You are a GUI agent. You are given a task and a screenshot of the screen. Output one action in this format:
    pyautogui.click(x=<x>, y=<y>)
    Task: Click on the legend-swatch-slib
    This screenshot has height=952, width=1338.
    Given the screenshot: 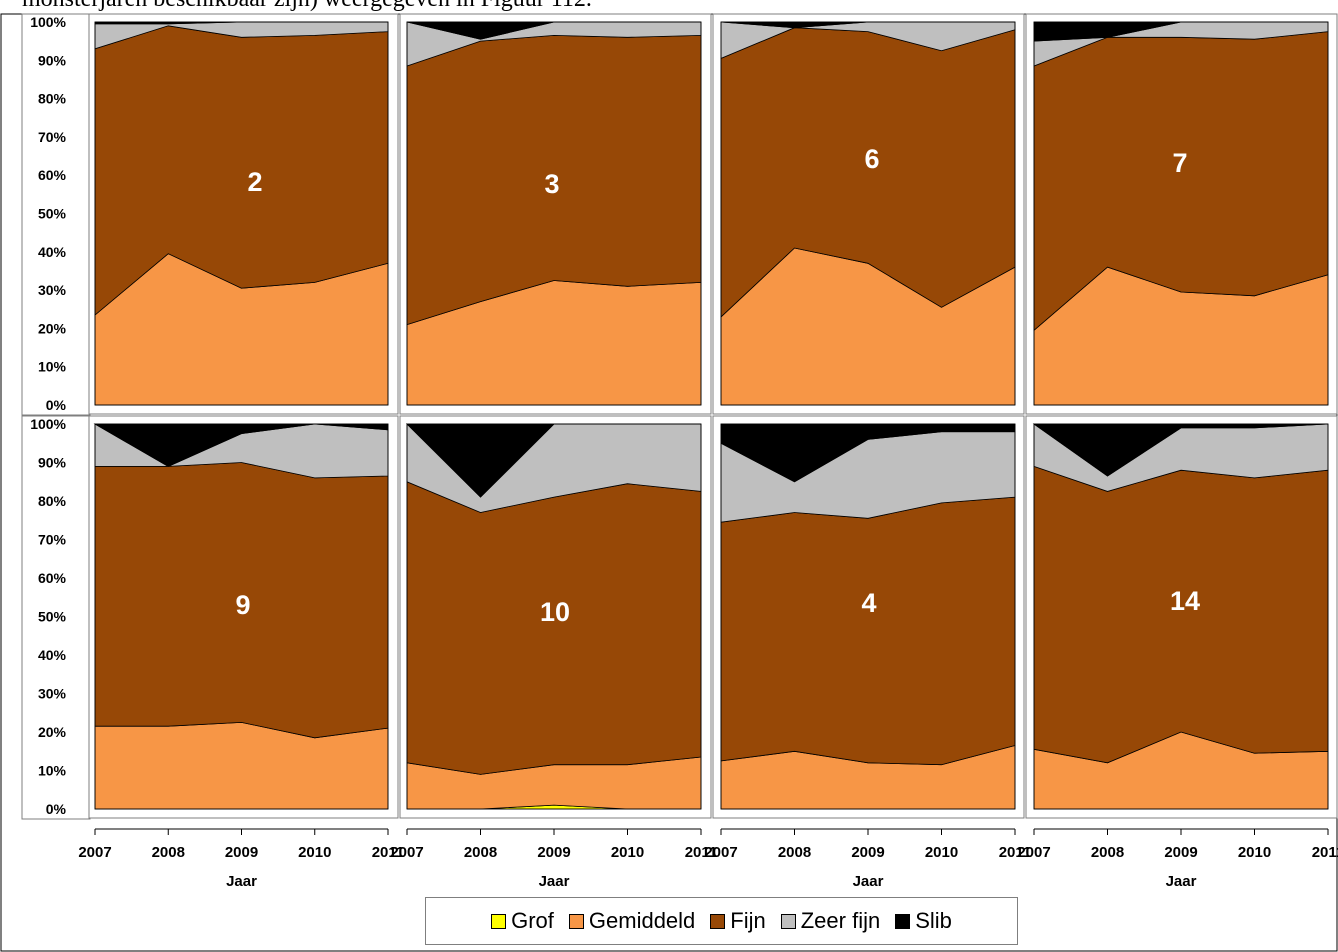 What is the action you would take?
    pyautogui.click(x=903, y=921)
    